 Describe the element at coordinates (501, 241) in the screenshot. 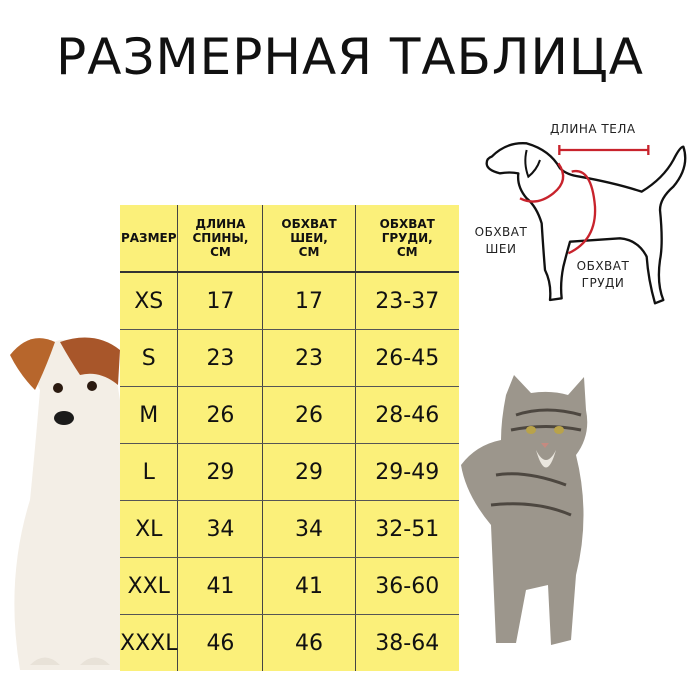

I see `neck-girth-label: ОБХВАТ ШЕИ` at that location.